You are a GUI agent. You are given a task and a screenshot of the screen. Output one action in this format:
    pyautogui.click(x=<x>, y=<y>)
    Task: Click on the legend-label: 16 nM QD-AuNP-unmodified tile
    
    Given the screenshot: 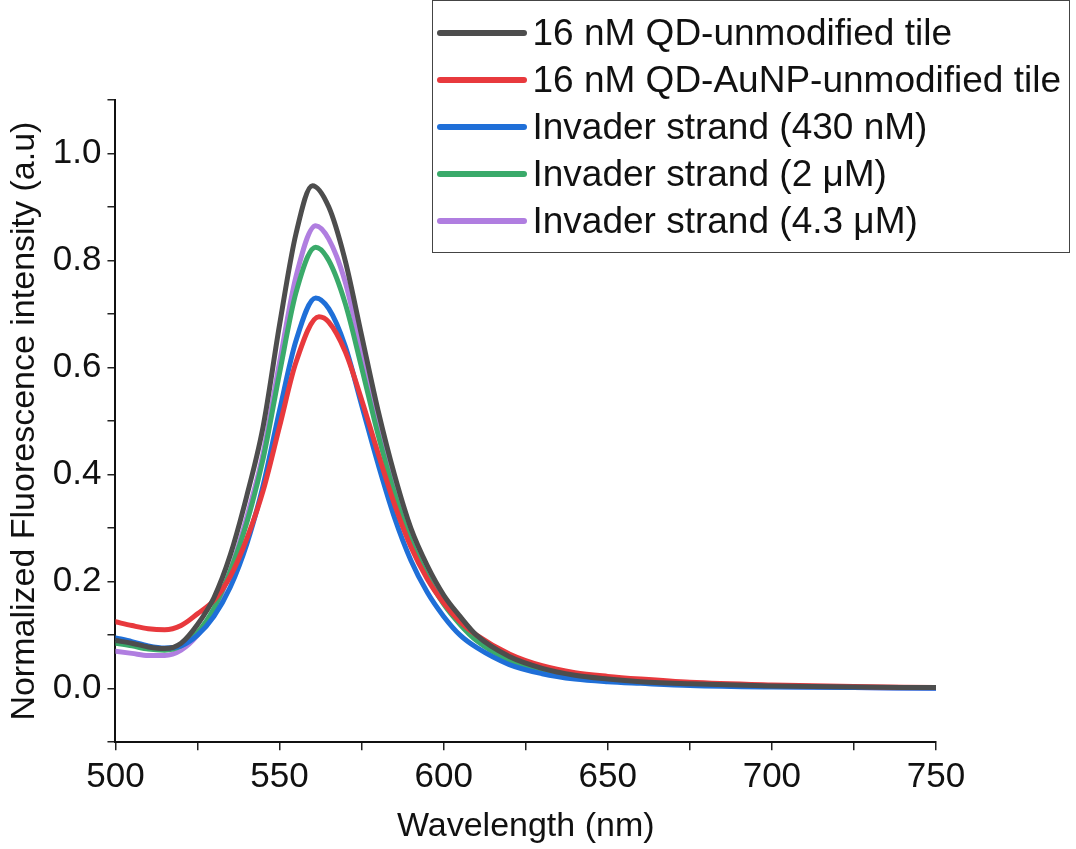 What is the action you would take?
    pyautogui.click(x=796, y=79)
    